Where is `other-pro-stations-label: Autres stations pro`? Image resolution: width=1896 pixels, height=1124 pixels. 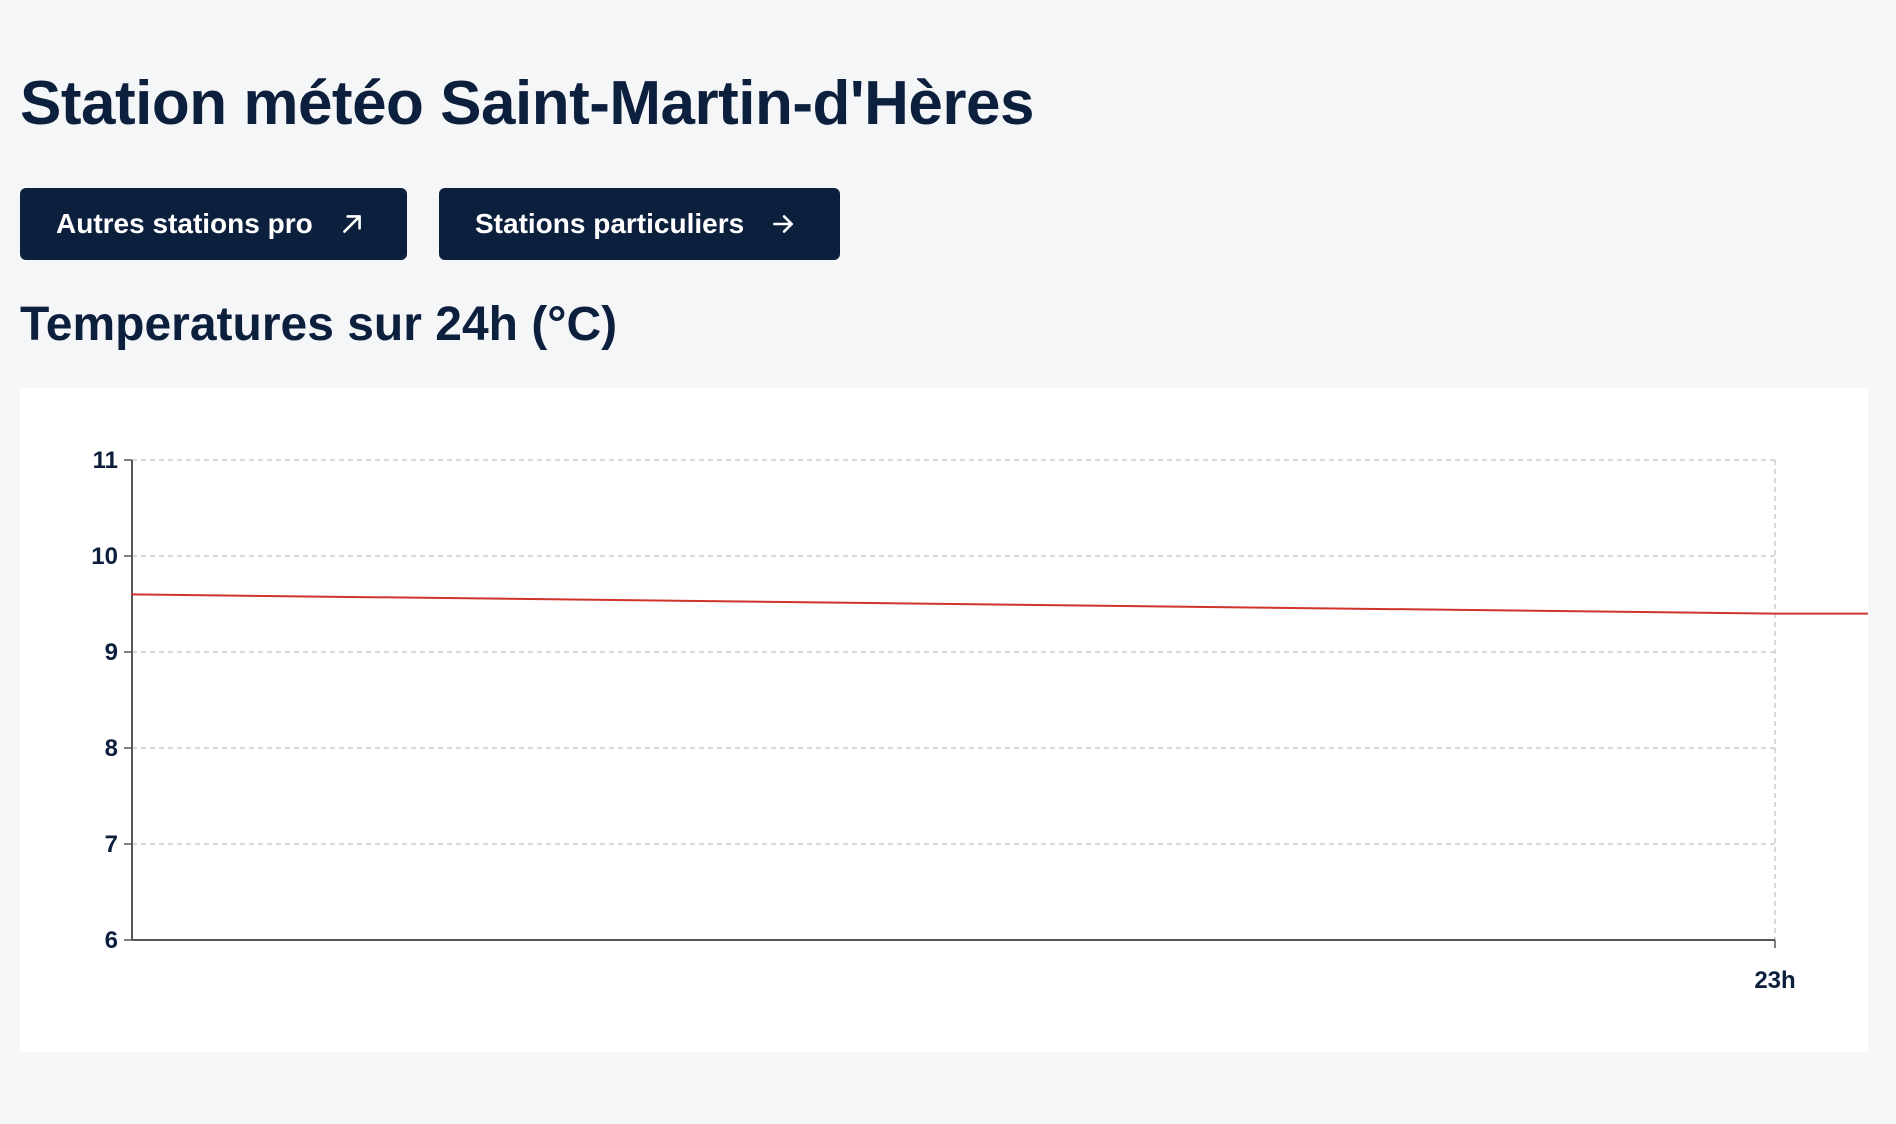
other-pro-stations-label: Autres stations pro is located at coordinates (184, 223).